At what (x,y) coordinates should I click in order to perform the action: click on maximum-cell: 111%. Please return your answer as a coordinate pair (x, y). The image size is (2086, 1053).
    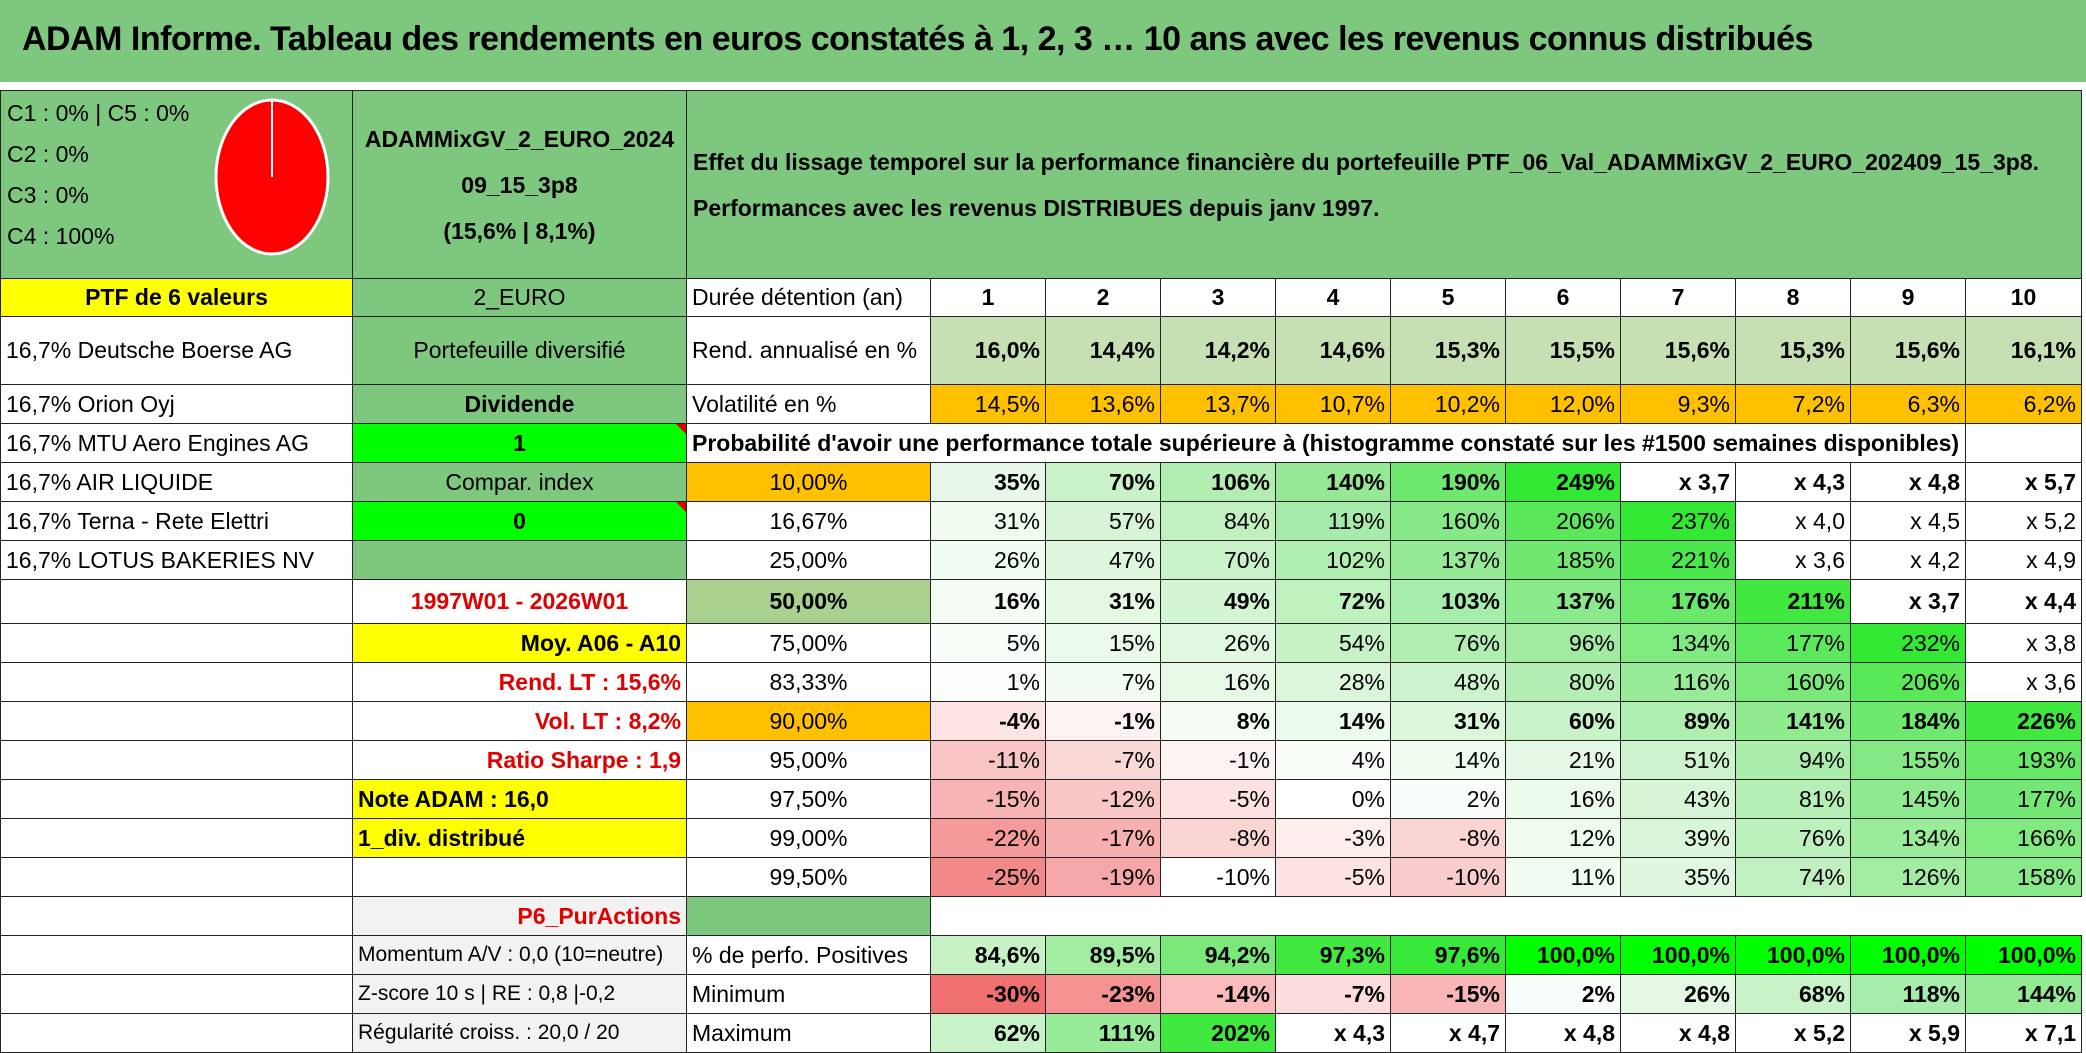
    Looking at the image, I should click on (1103, 1033).